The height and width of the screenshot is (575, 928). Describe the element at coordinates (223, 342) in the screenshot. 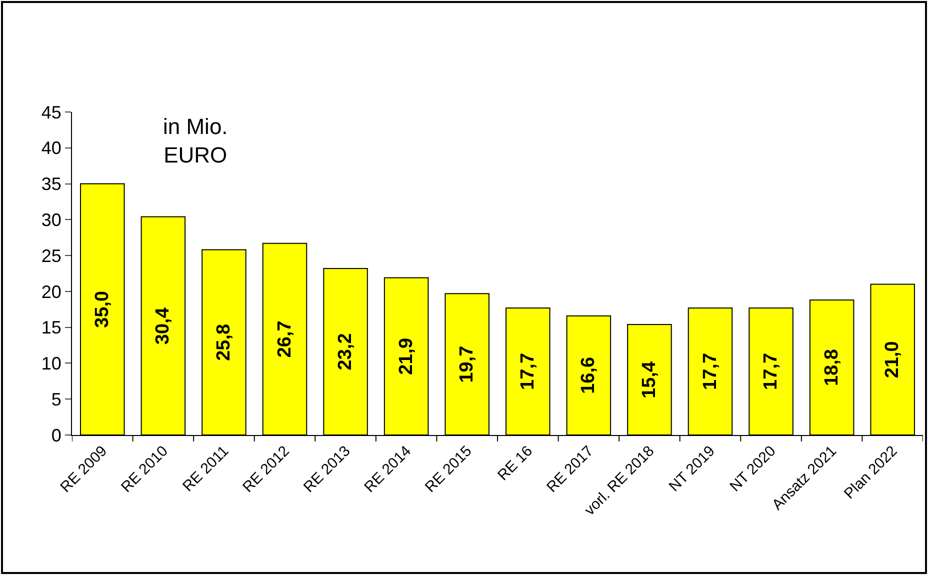

I see `data-label: 25,8` at that location.